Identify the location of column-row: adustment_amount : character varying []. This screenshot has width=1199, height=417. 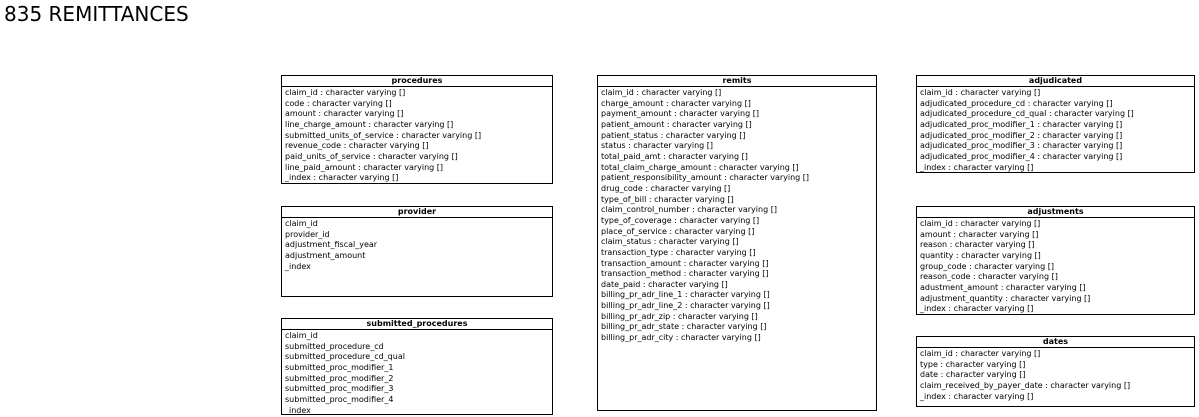
(1003, 287).